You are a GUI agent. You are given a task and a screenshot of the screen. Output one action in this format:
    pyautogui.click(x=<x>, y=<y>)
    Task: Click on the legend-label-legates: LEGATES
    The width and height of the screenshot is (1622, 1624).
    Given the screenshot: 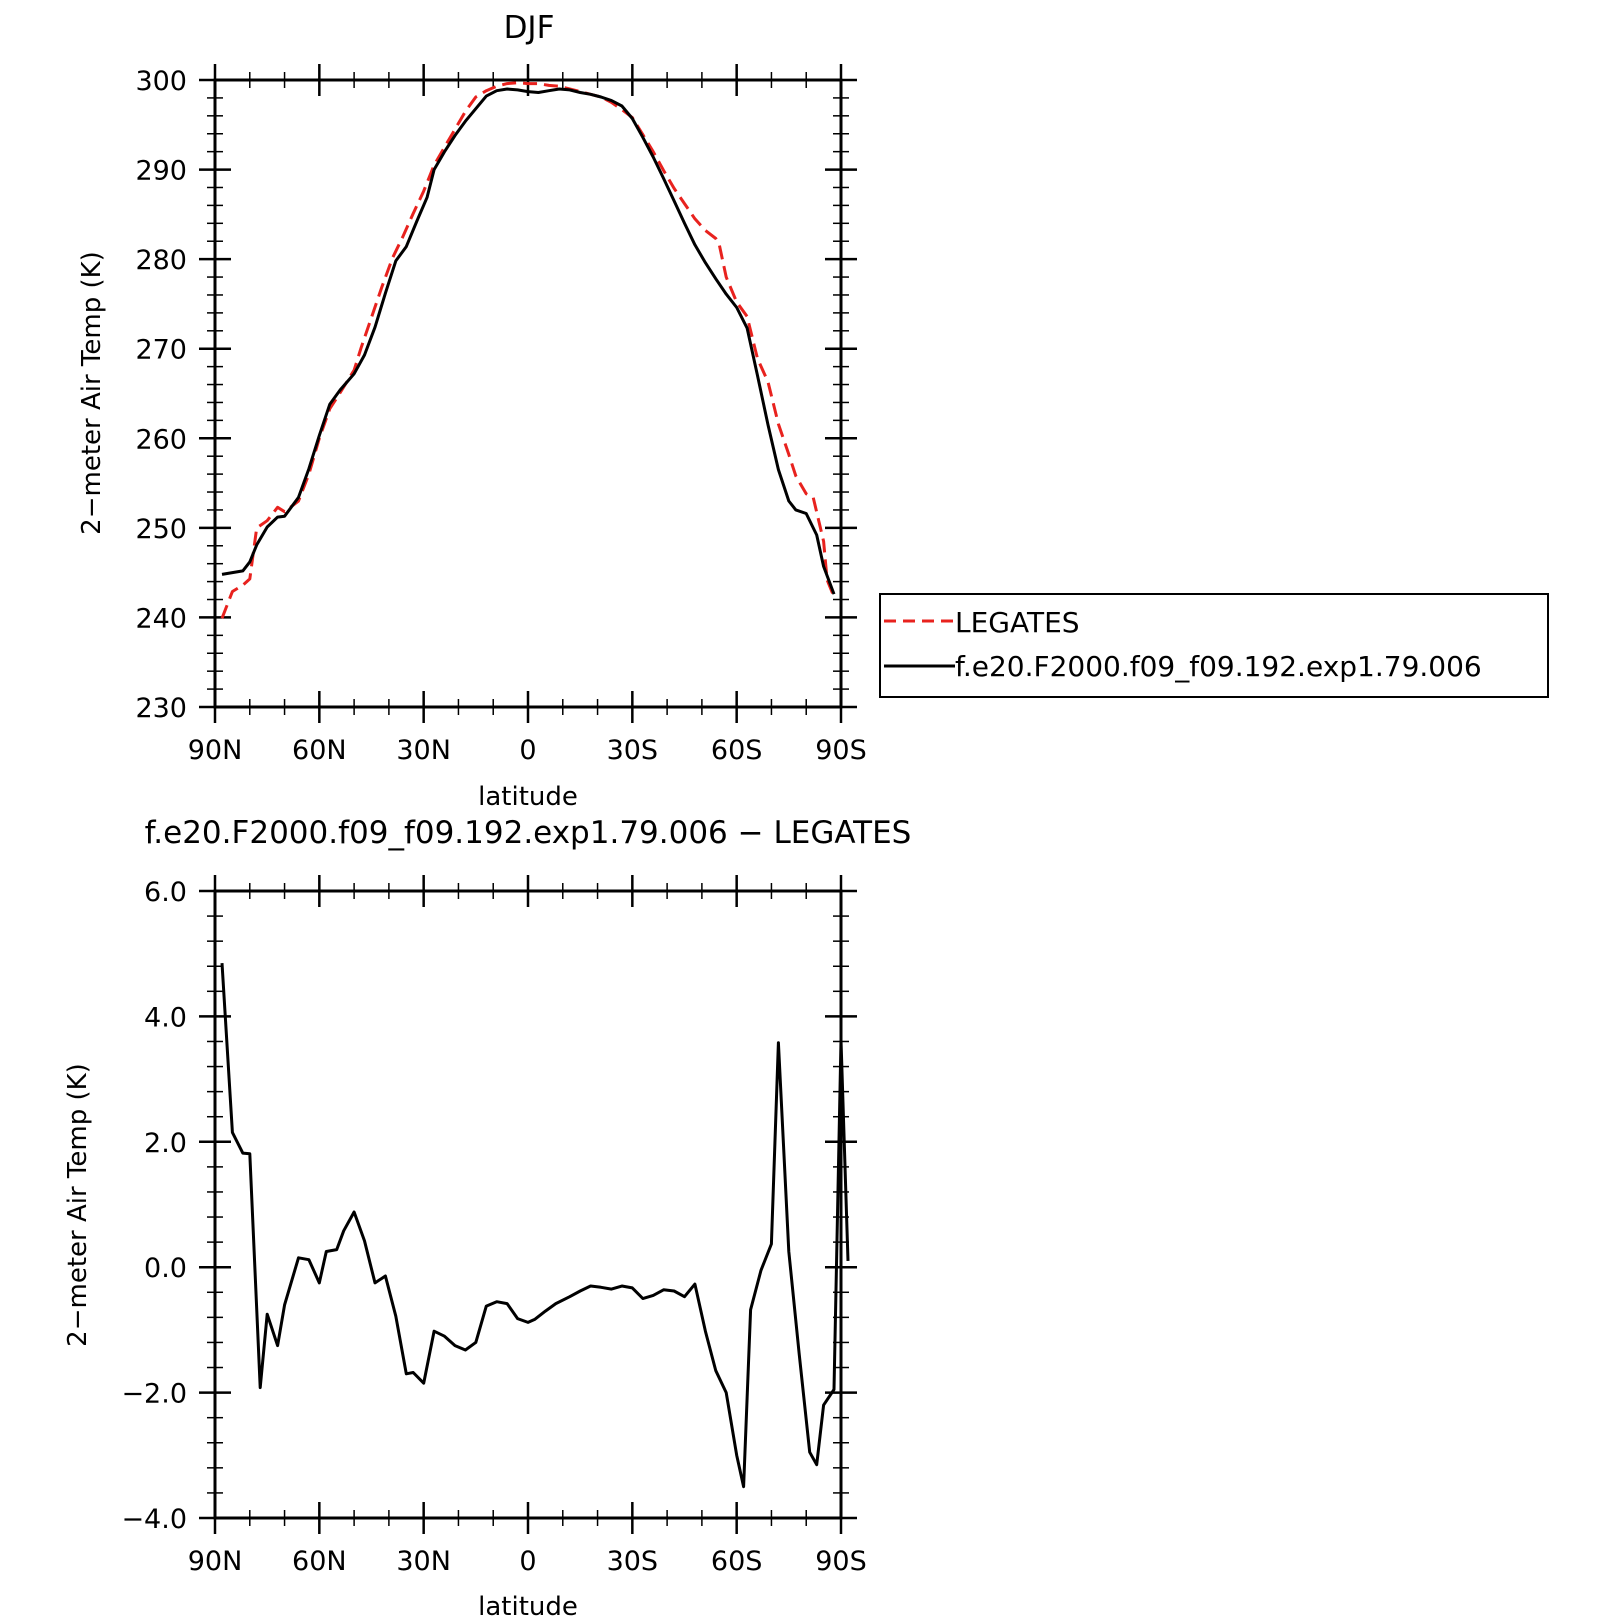 What is the action you would take?
    pyautogui.click(x=1017, y=622)
    